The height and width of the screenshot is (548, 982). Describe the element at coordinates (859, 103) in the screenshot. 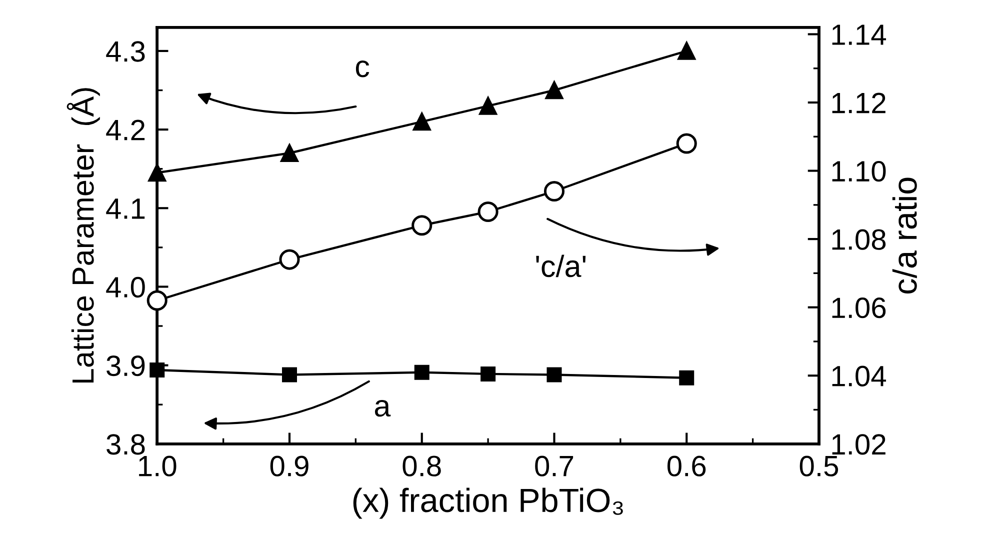

I see `y2-tick-label: 1.12` at that location.